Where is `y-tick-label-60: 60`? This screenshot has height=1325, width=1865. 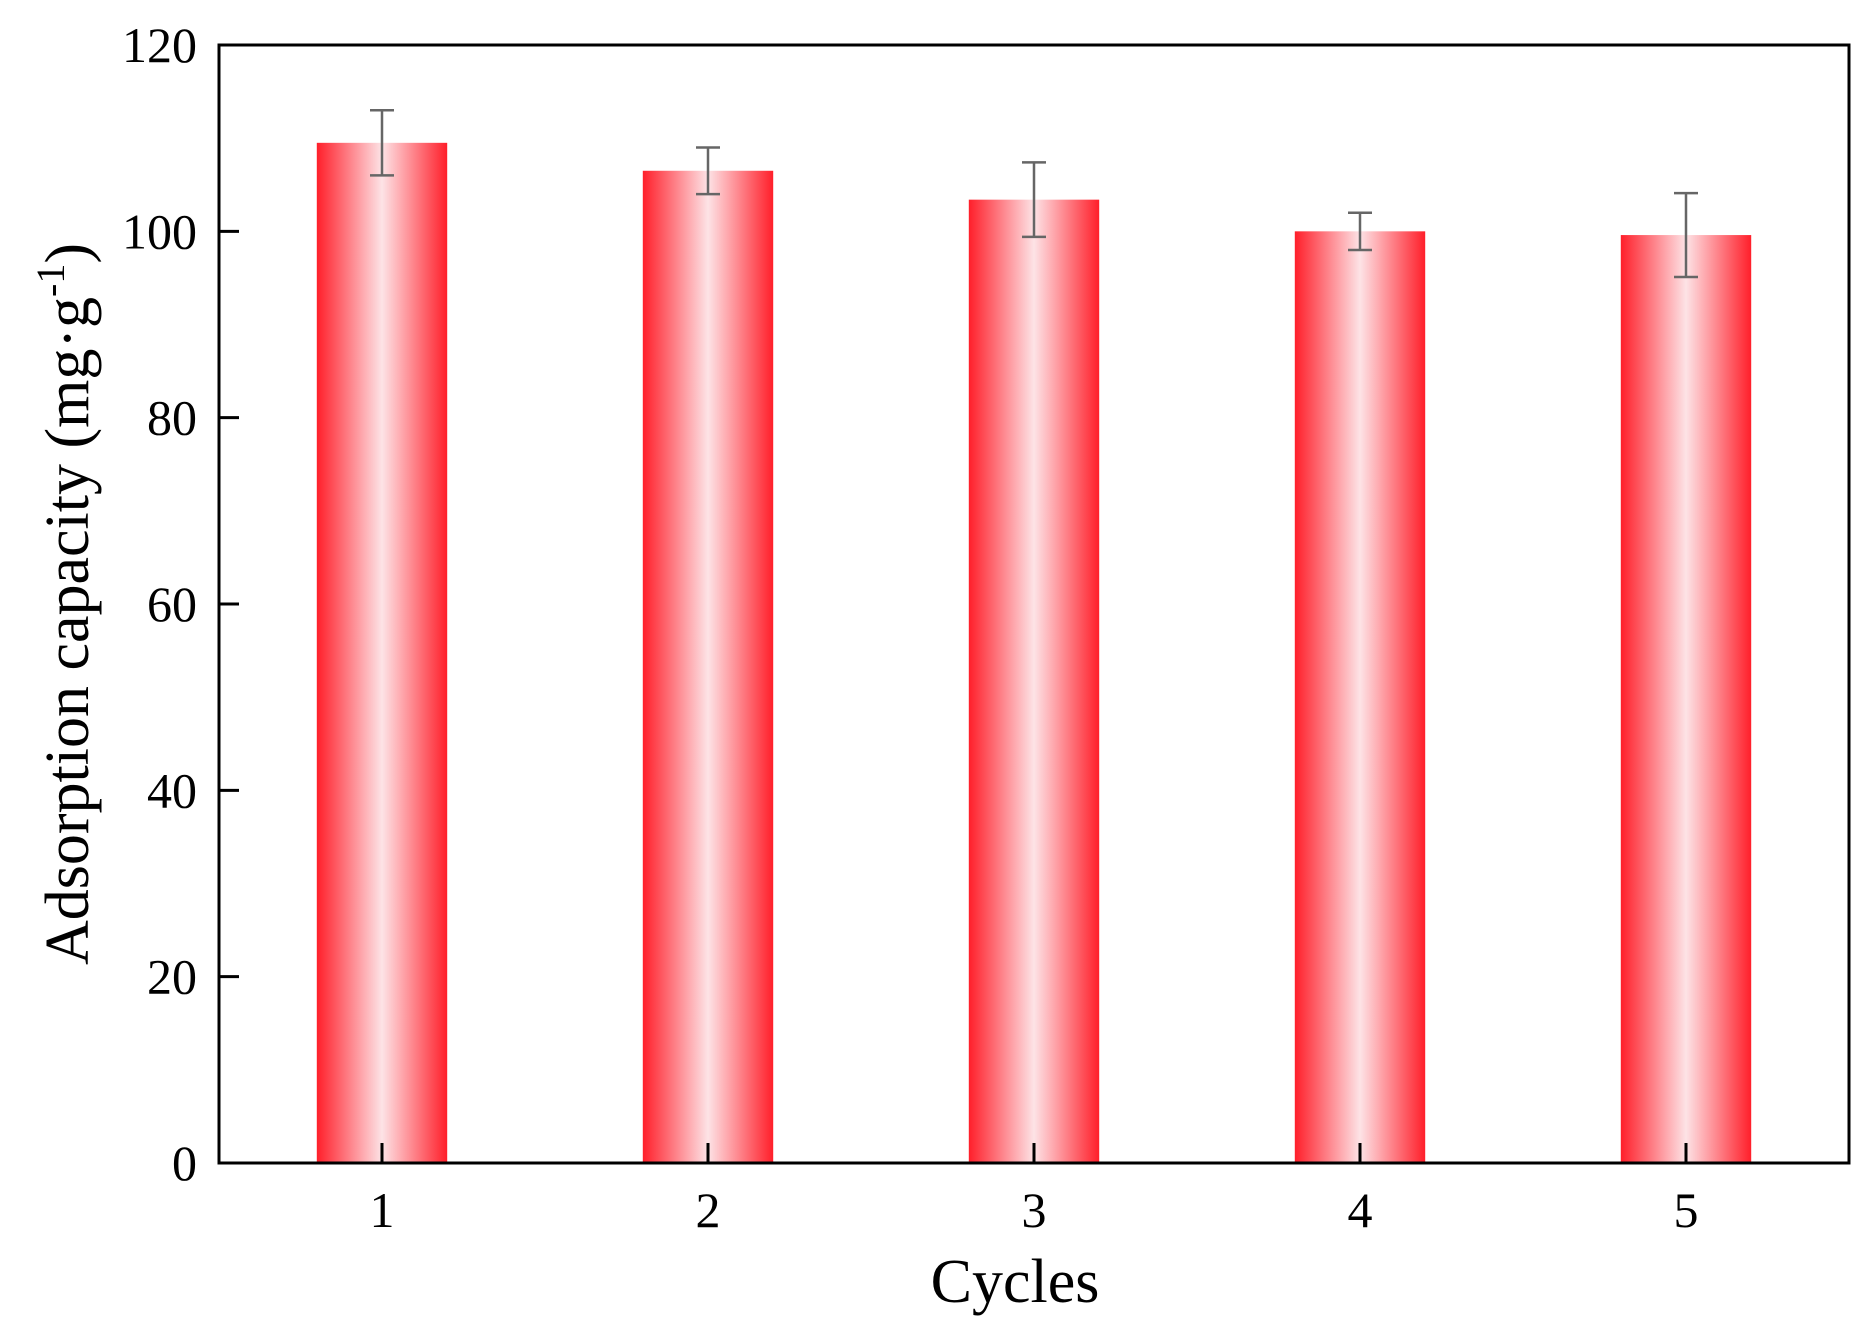
y-tick-label-60: 60 is located at coordinates (172, 604).